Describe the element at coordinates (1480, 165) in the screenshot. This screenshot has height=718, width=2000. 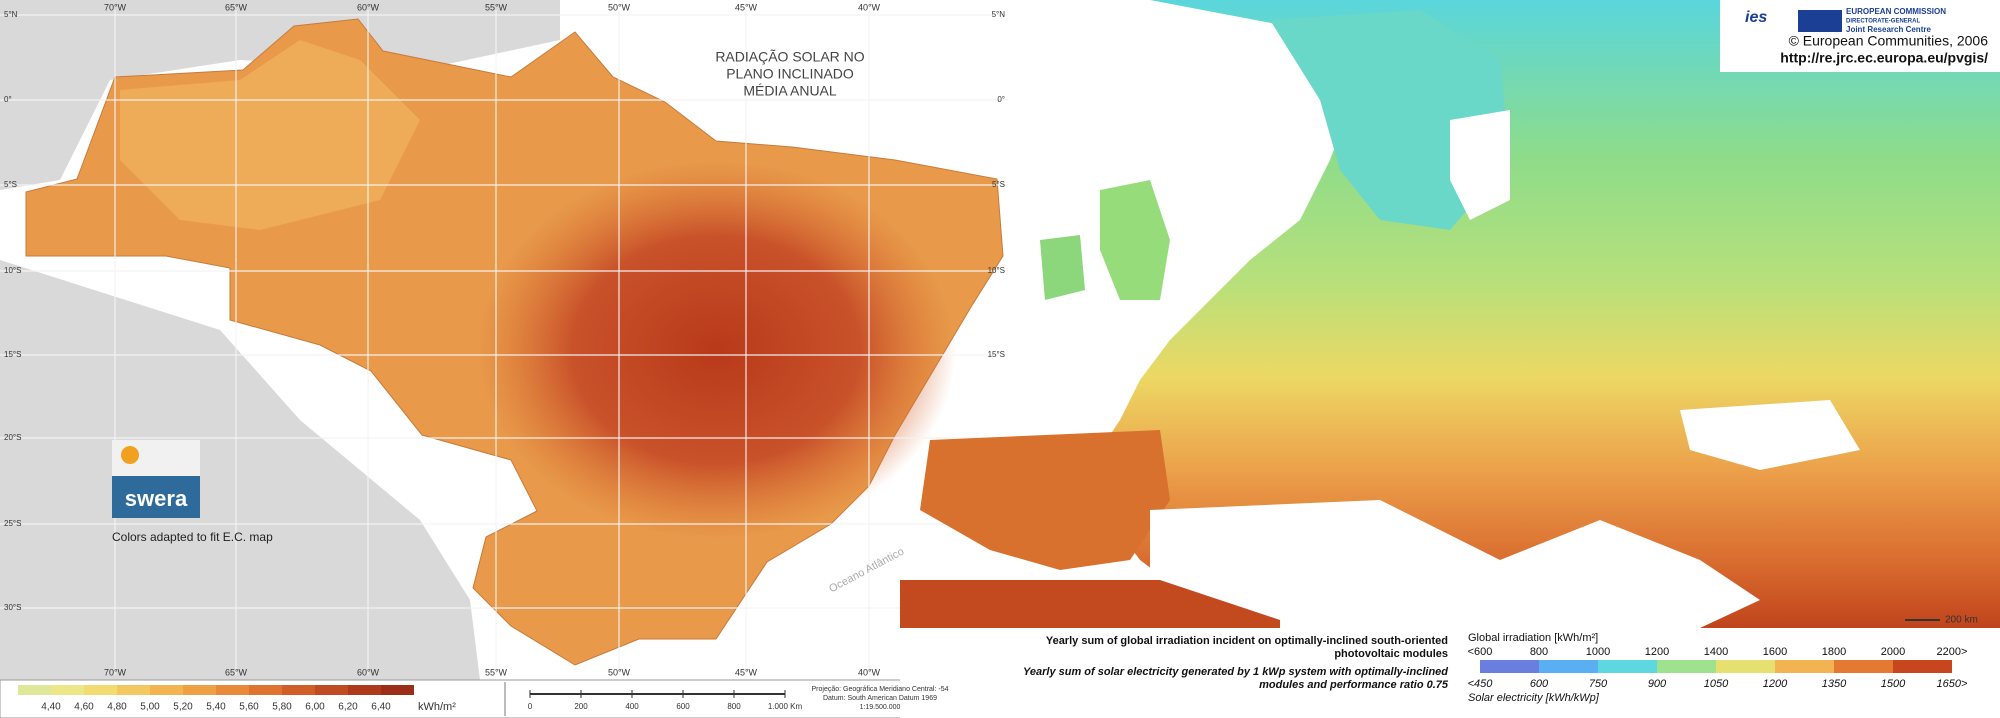
I see `baltic-sea` at that location.